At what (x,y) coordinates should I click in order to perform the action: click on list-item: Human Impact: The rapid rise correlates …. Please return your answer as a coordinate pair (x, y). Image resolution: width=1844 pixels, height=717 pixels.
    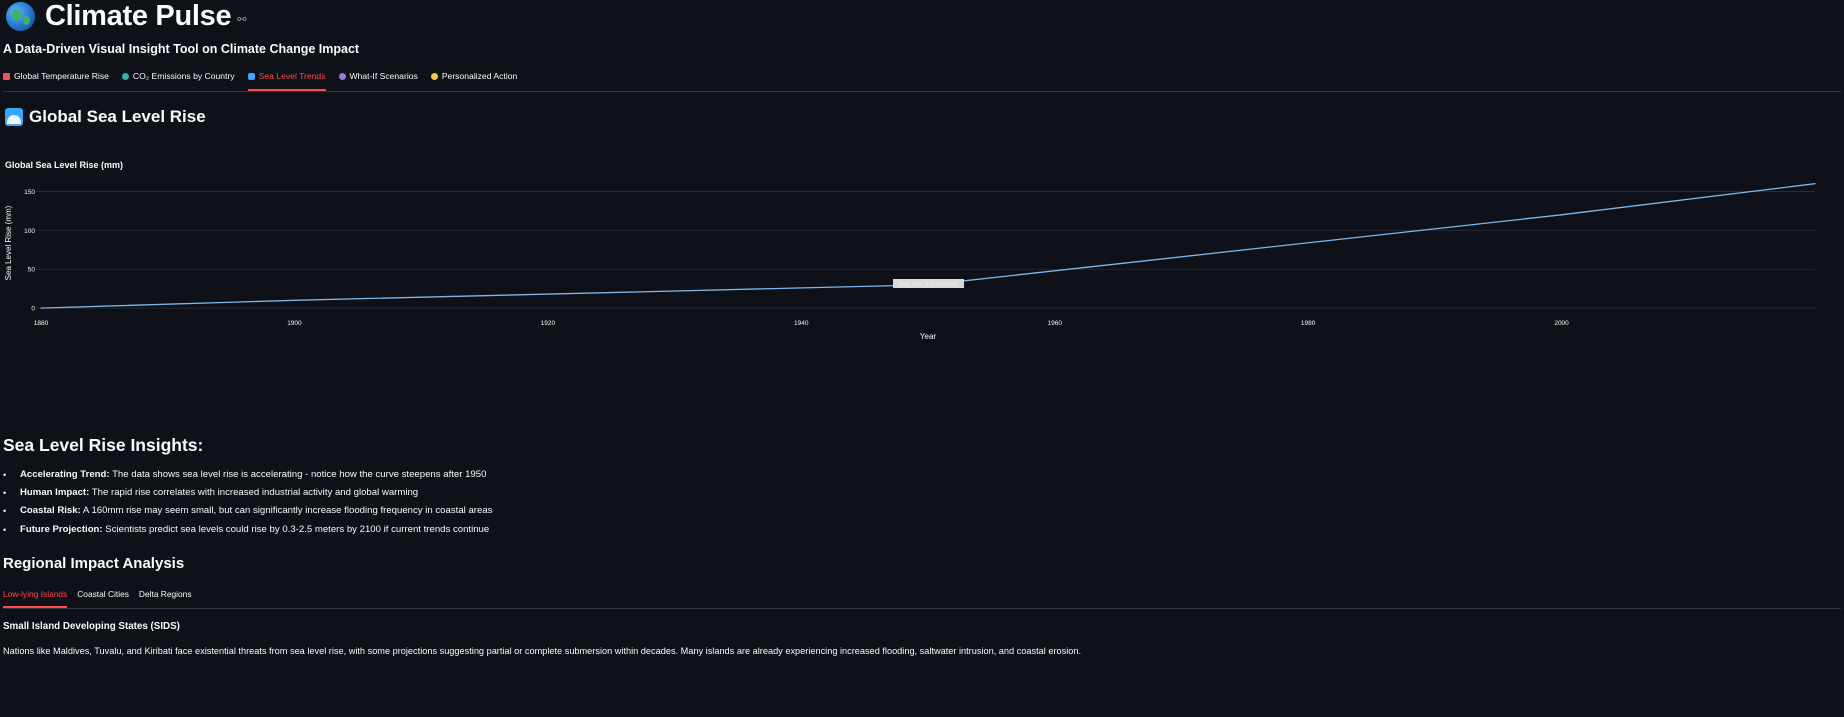
    Looking at the image, I should click on (247, 493).